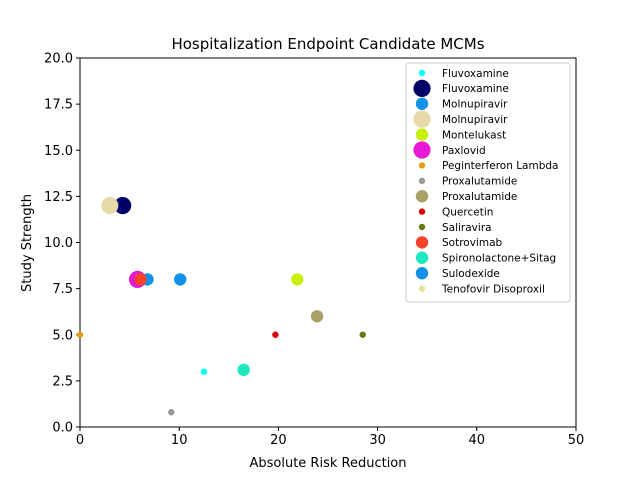 This screenshot has width=640, height=480. I want to click on y-tick-label: 15.0, so click(58, 151).